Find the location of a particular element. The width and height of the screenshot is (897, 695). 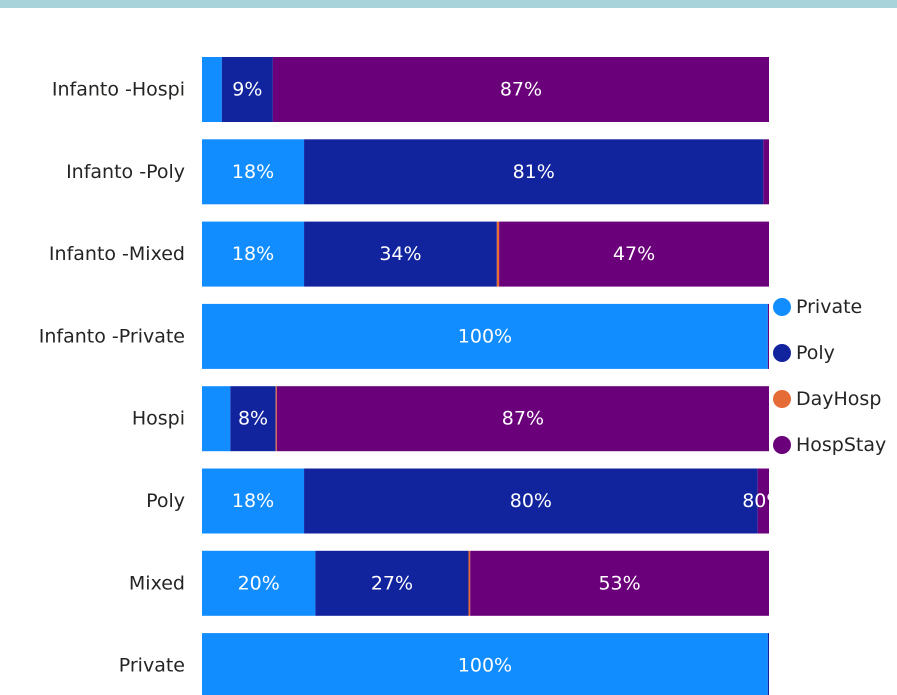

data-label: 53% is located at coordinates (619, 583).